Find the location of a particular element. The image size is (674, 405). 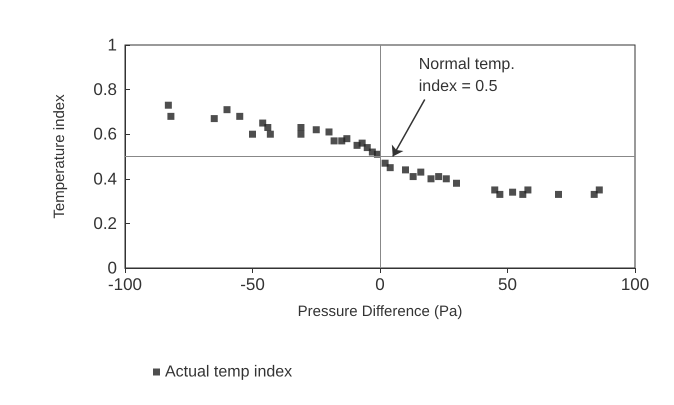

y-axis-title: Temperature index is located at coordinates (59, 156).